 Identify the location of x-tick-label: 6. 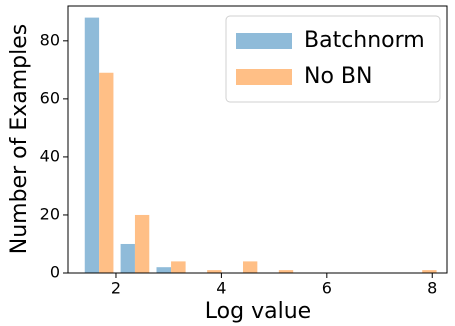
(327, 288).